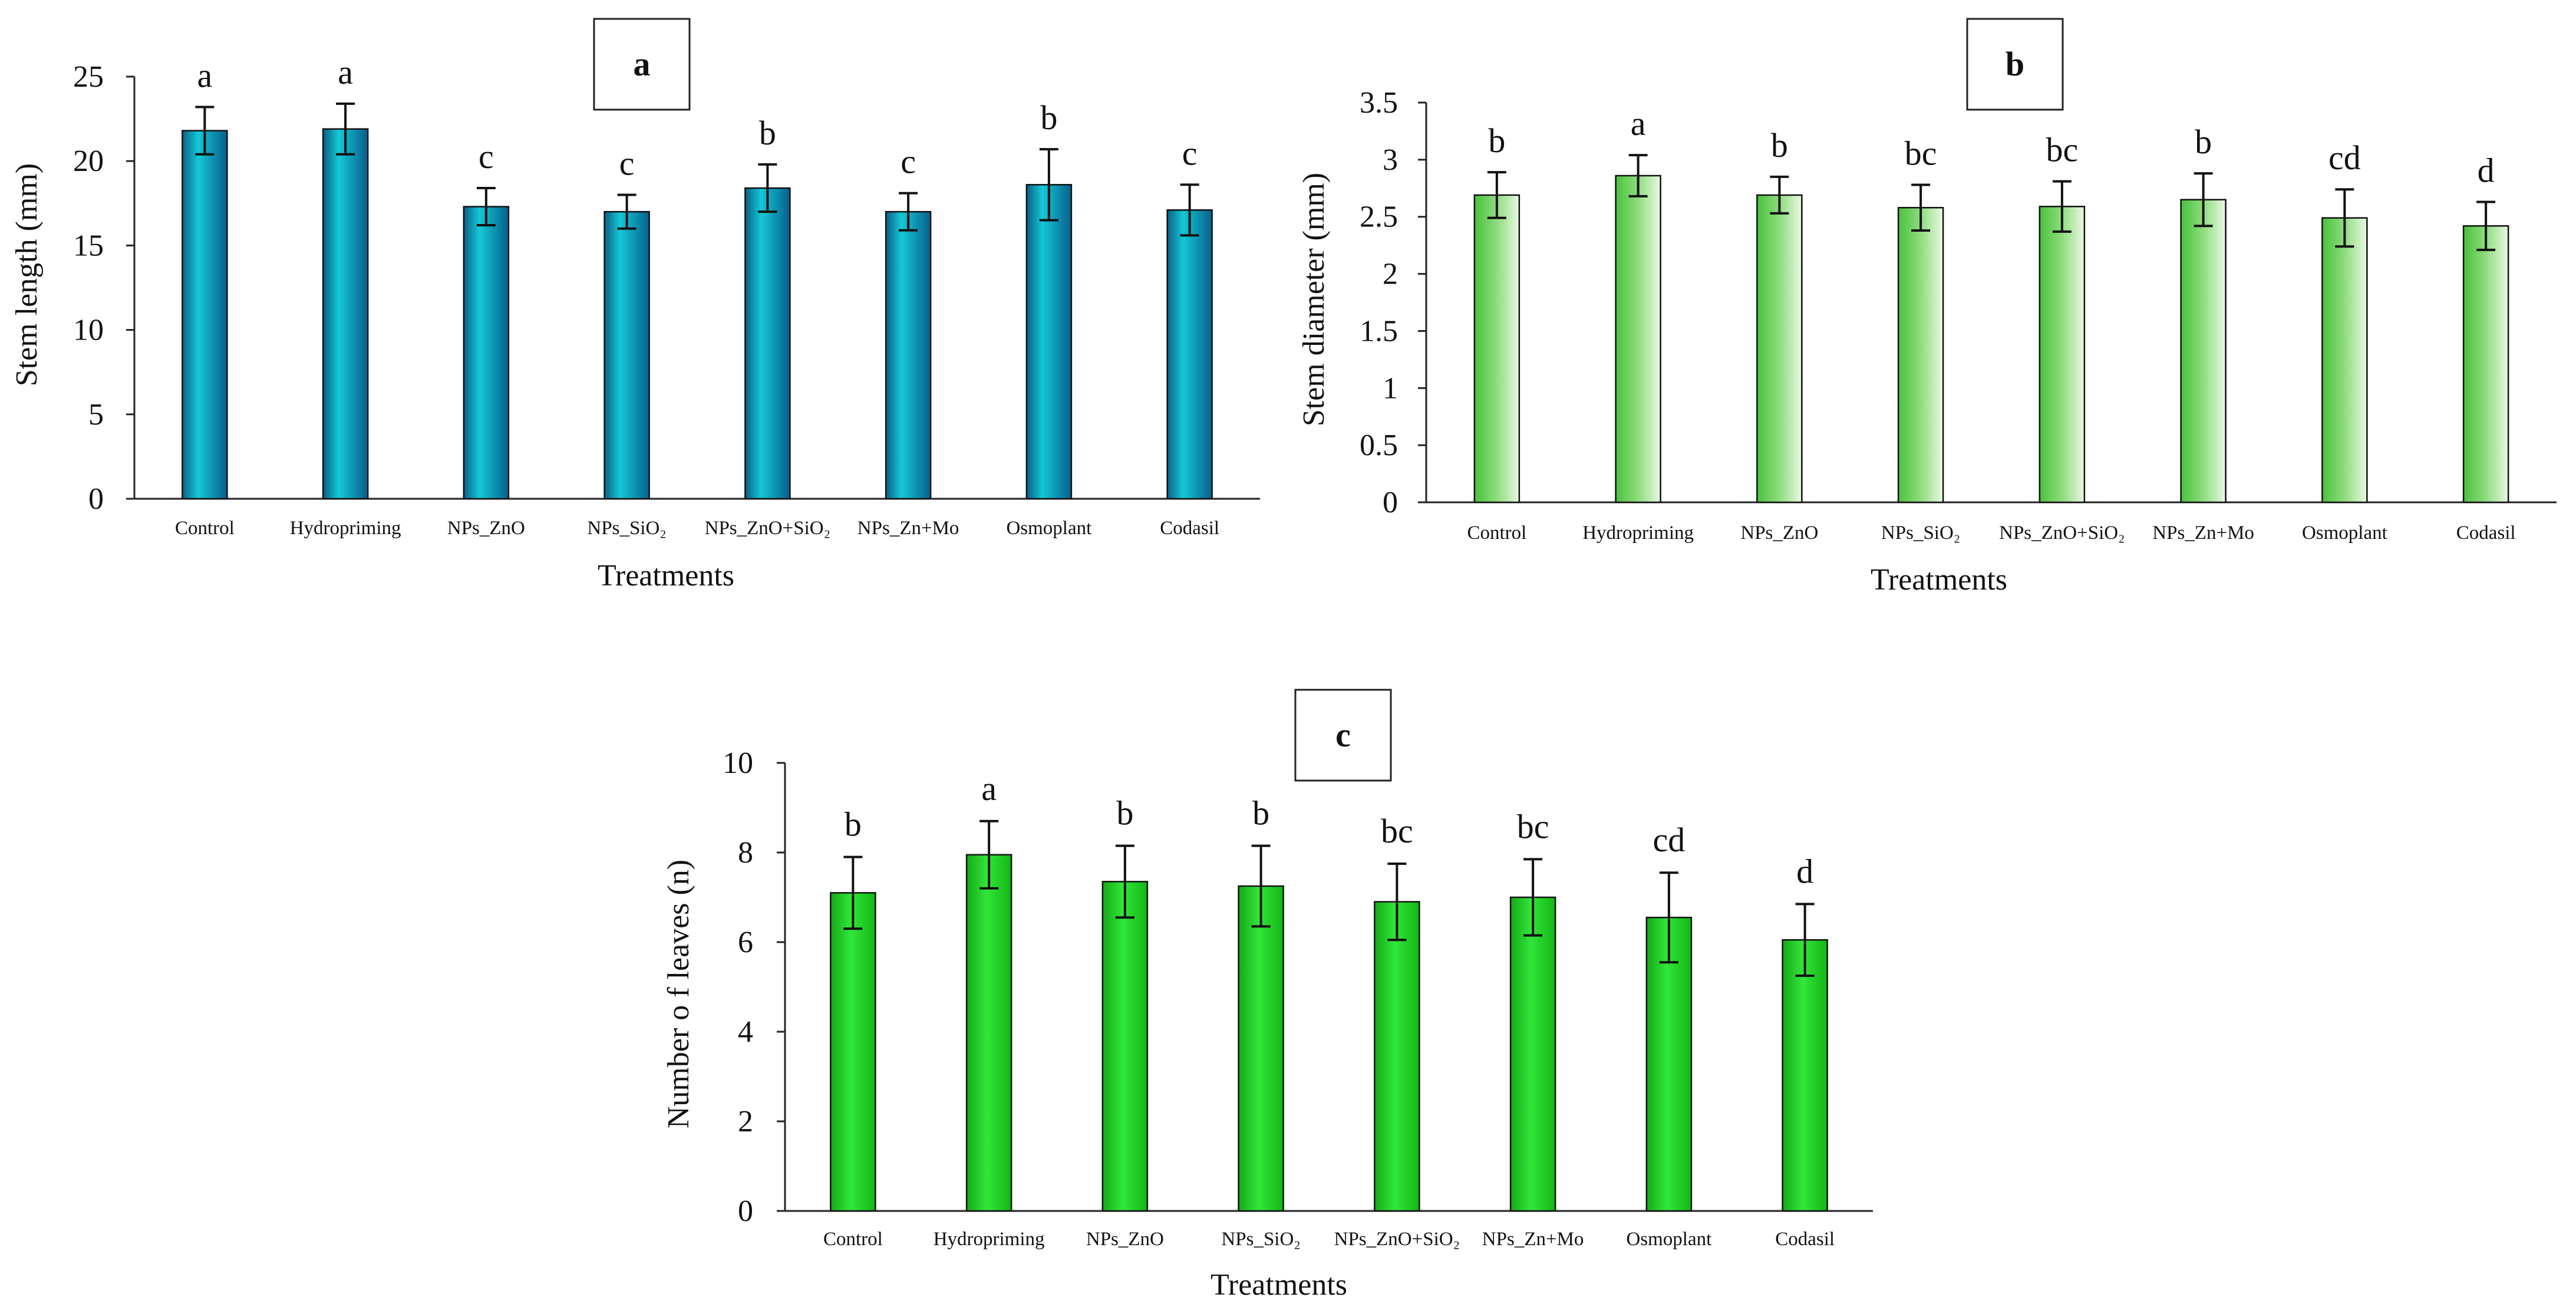 This screenshot has width=2576, height=1310. I want to click on y-tick-label: 4, so click(745, 1032).